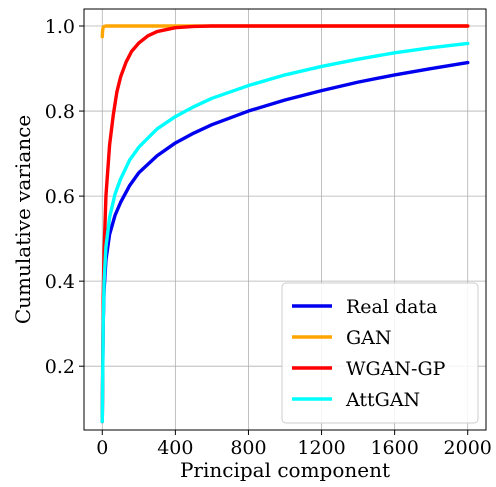  Describe the element at coordinates (382, 400) in the screenshot. I see `legend-label: AttGAN` at that location.